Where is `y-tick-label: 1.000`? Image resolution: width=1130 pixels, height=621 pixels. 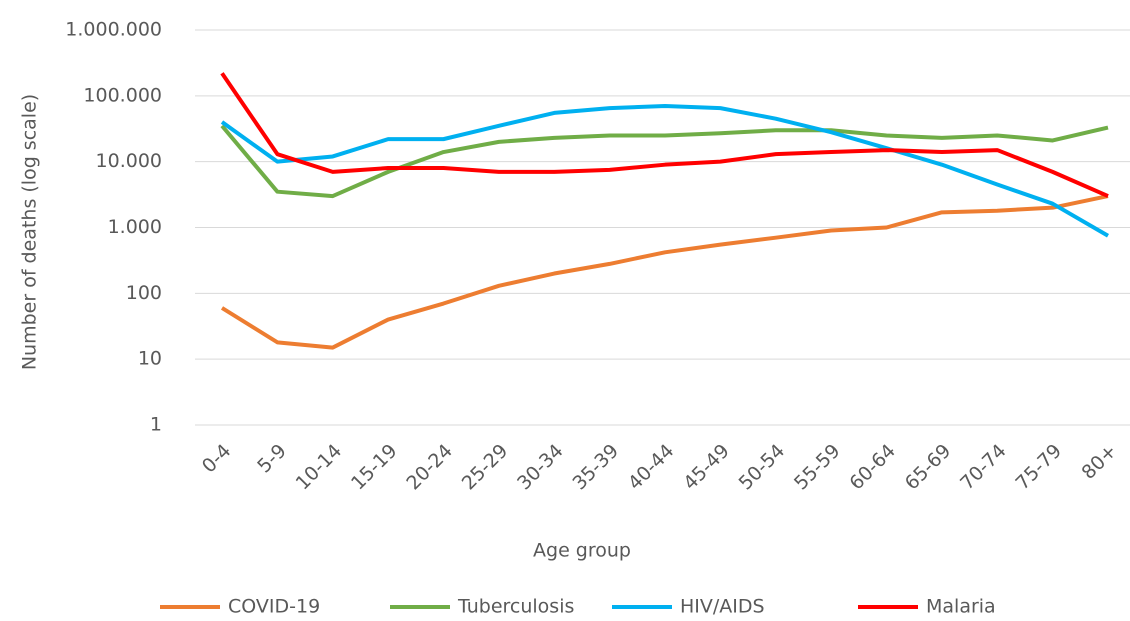
y-tick-label: 1.000 is located at coordinates (135, 227).